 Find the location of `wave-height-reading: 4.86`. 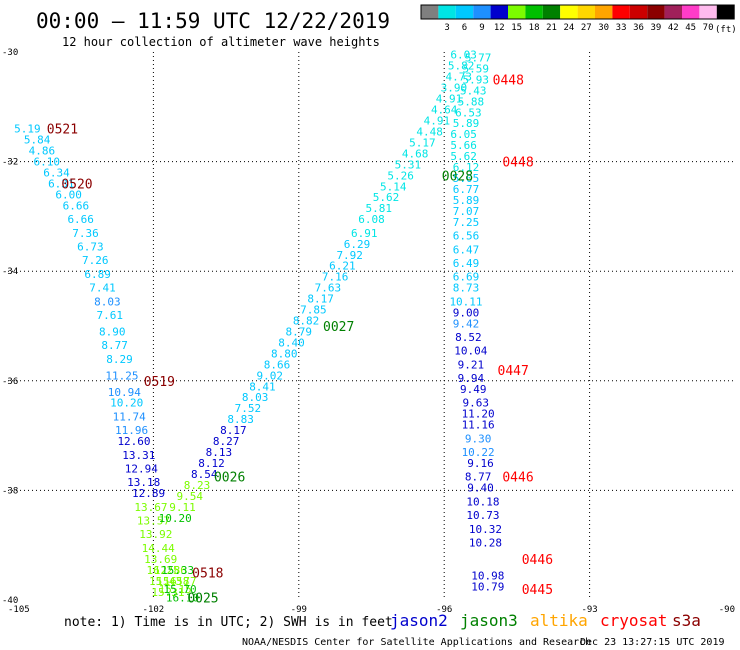

wave-height-reading: 4.86 is located at coordinates (42, 151).